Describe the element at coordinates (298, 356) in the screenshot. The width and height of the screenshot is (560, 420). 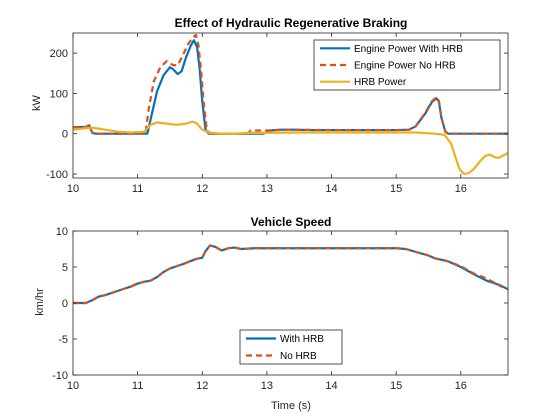
I see `legend-entry: No HRB` at that location.